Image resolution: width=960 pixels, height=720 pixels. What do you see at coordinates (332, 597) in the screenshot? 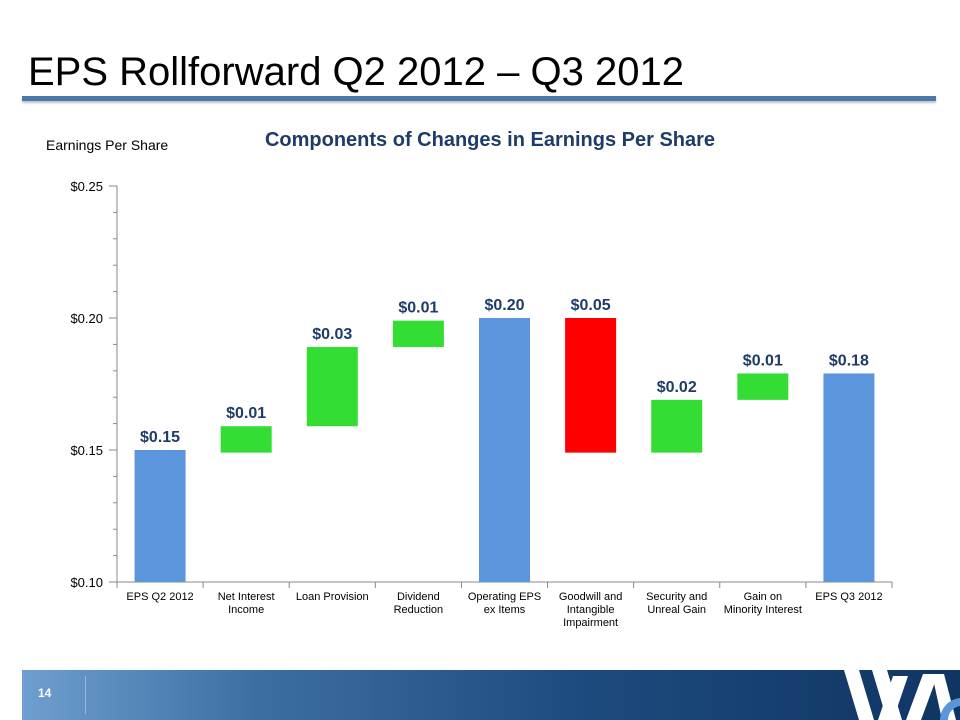
I see `x-category-label: Loan Provision` at bounding box center [332, 597].